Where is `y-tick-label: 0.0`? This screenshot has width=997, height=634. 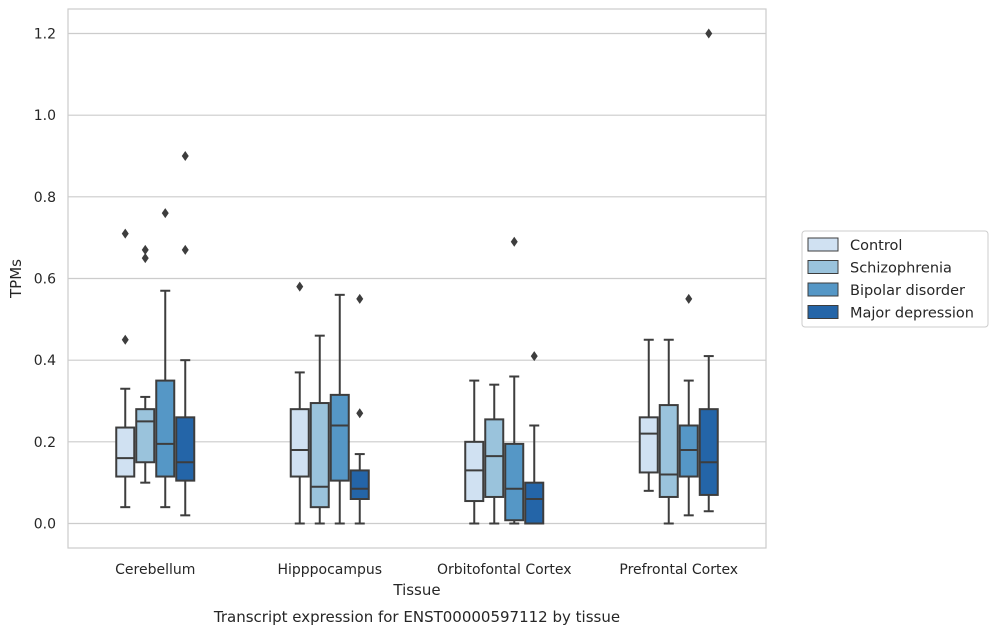
y-tick-label: 0.0 is located at coordinates (45, 525).